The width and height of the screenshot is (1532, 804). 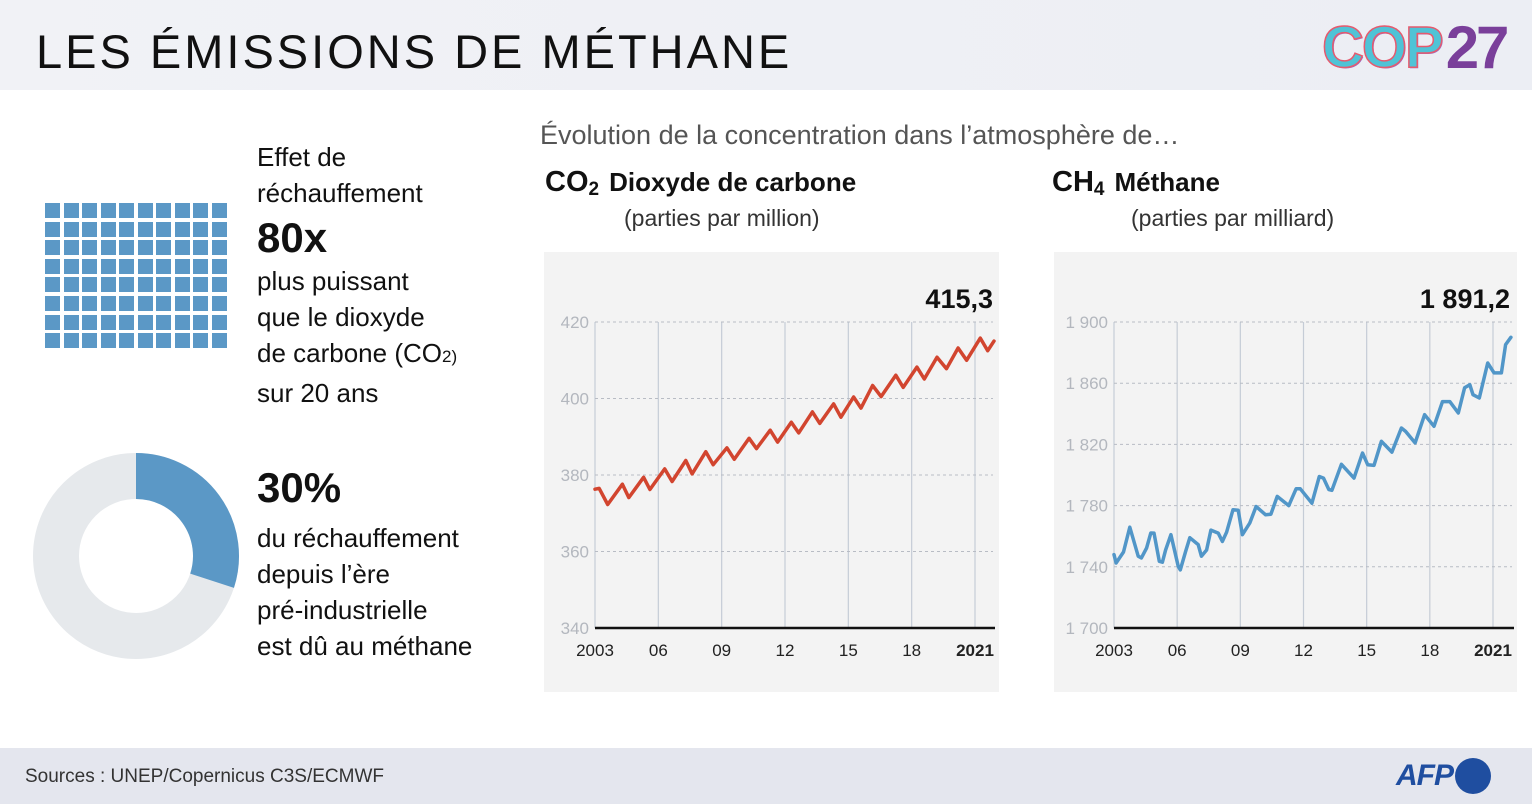 What do you see at coordinates (1086, 322) in the screenshot?
I see `ch4-ytick-label: 1 900` at bounding box center [1086, 322].